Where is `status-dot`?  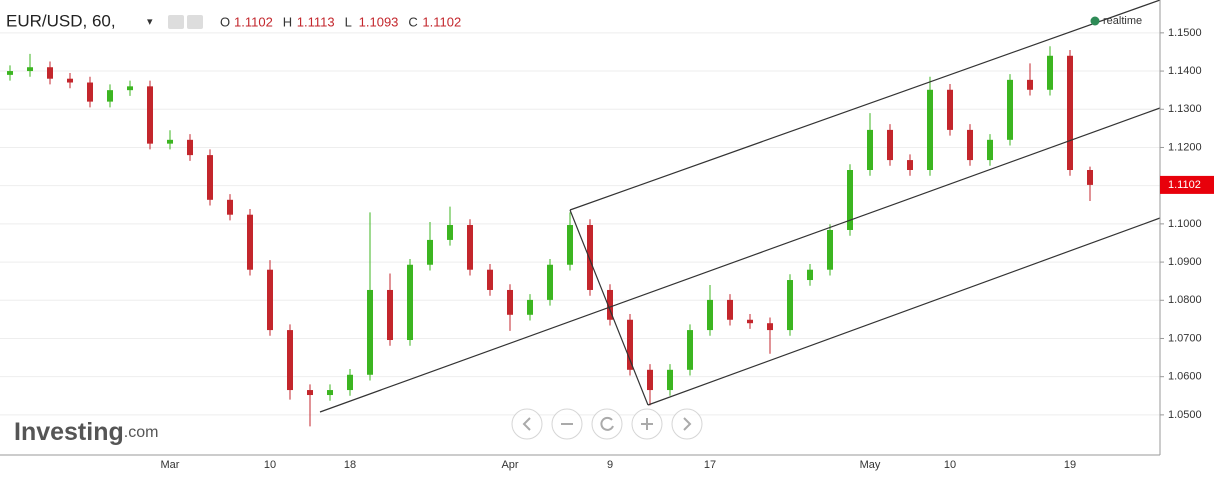 status-dot is located at coordinates (1095, 21).